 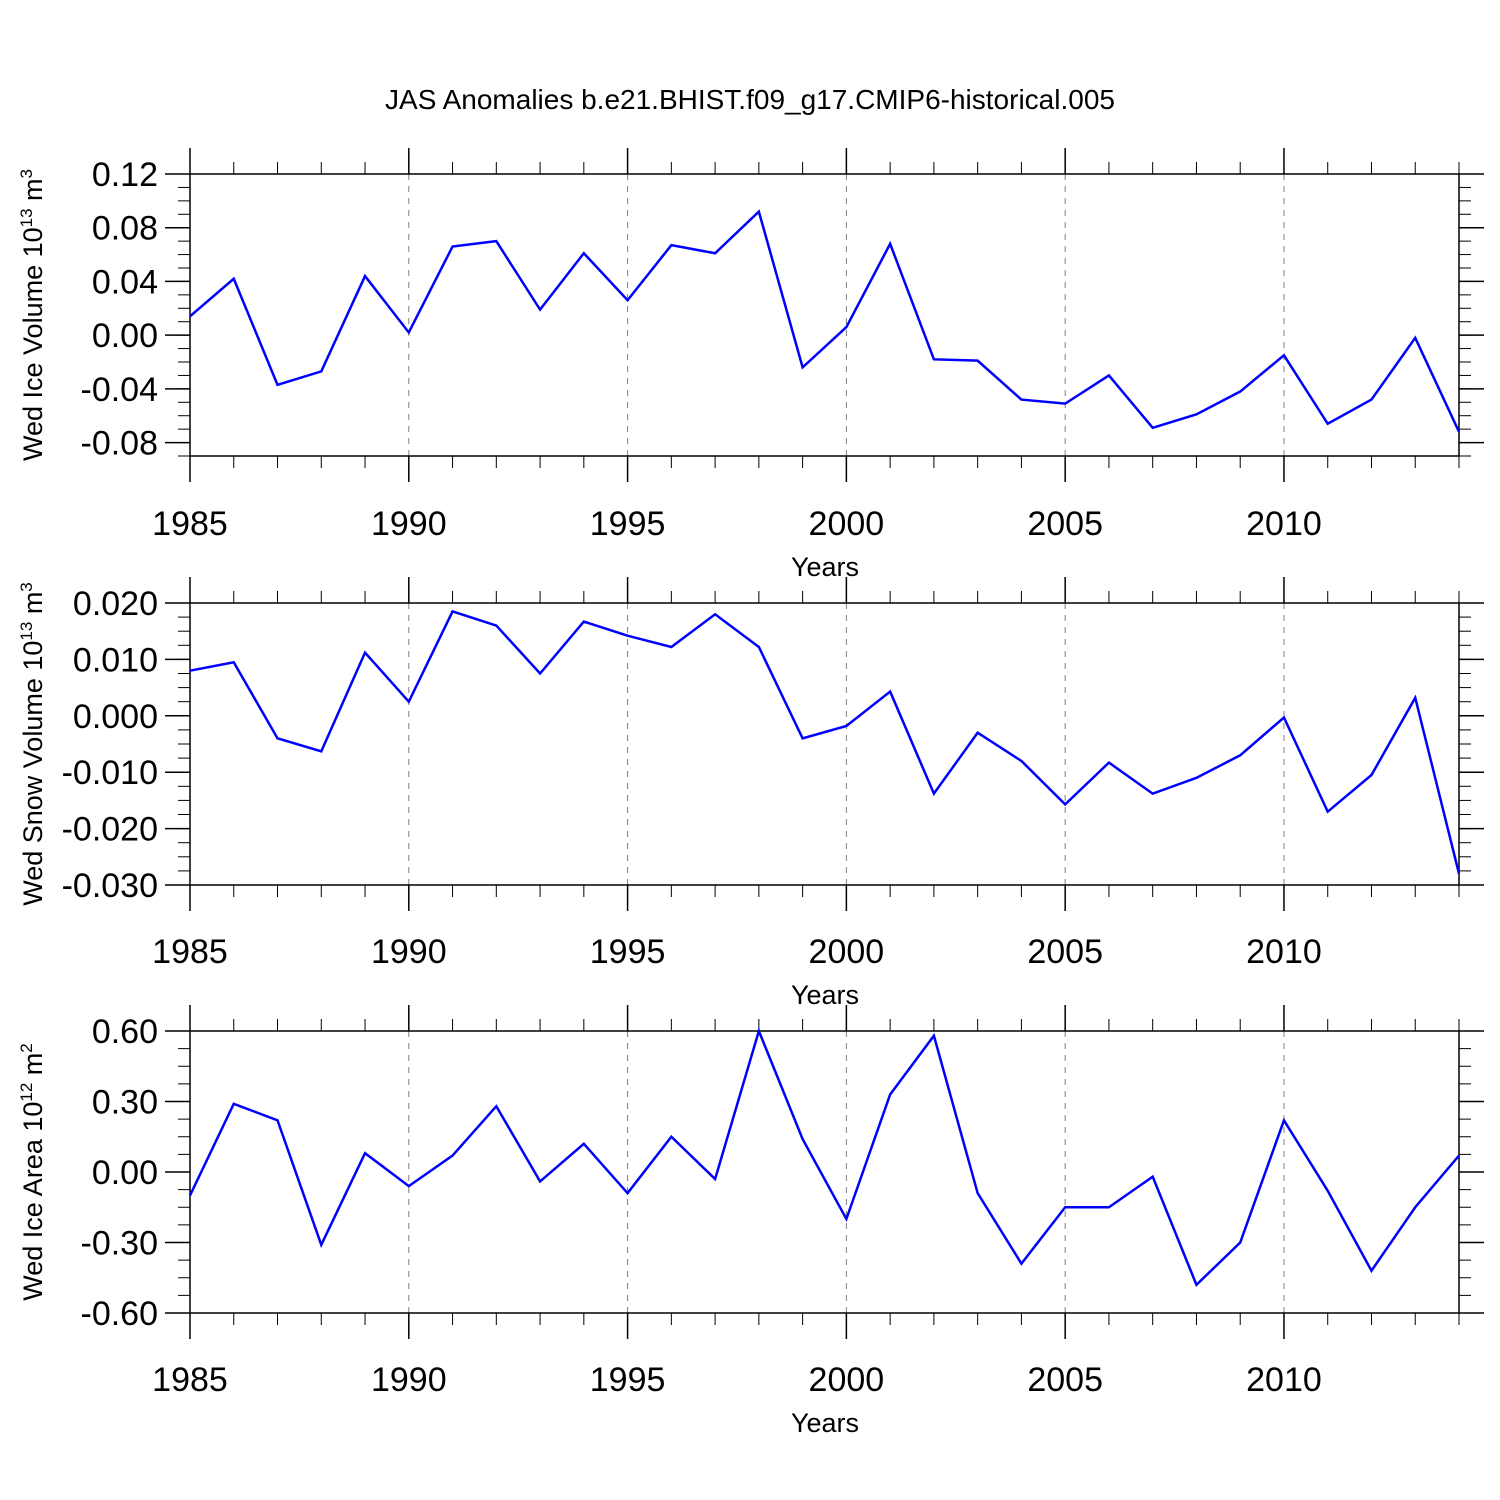 I want to click on y-tick-label: 0.010, so click(x=115, y=660).